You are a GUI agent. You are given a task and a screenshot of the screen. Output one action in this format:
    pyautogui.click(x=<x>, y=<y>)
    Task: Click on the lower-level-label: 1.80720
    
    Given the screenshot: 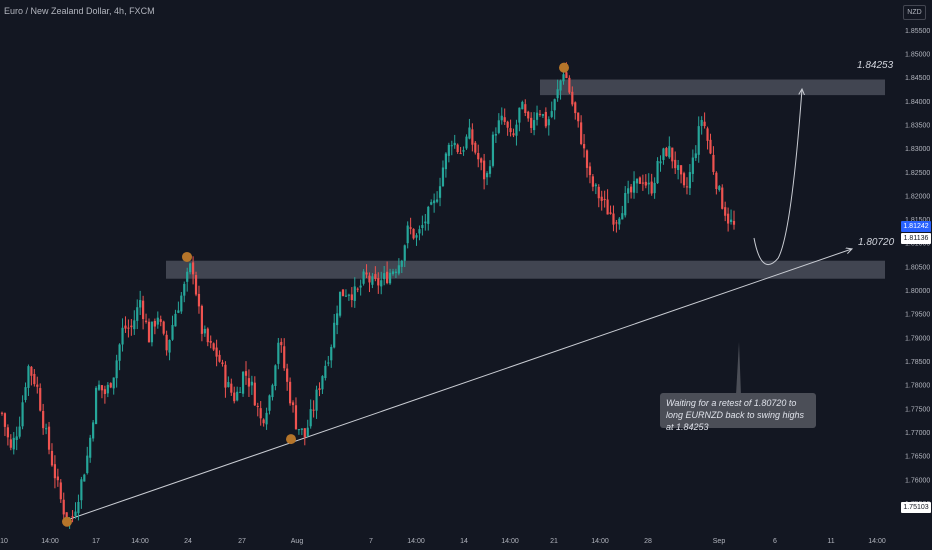 What is the action you would take?
    pyautogui.click(x=876, y=242)
    